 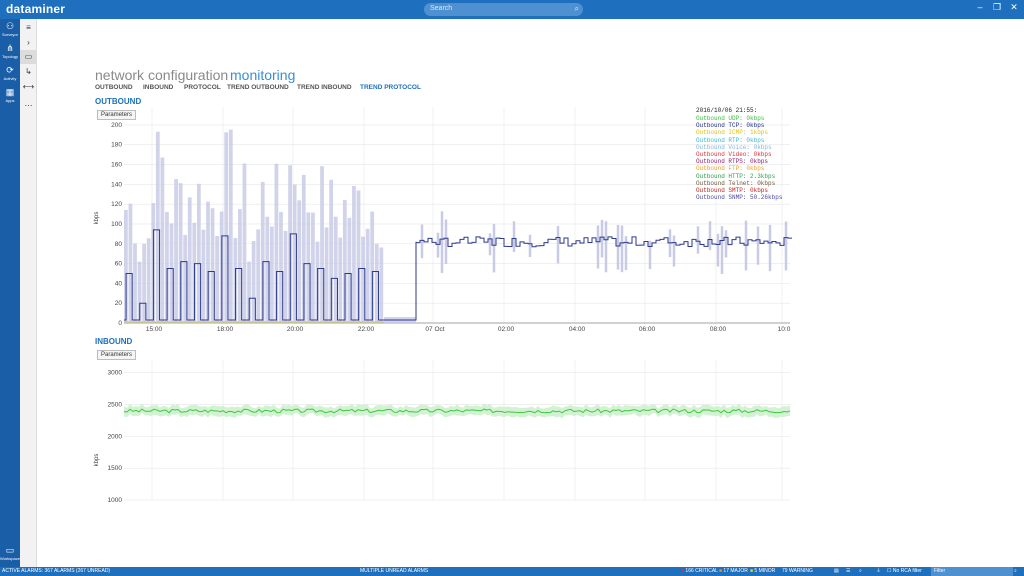 I want to click on filter-input: Filter, so click(x=972, y=571).